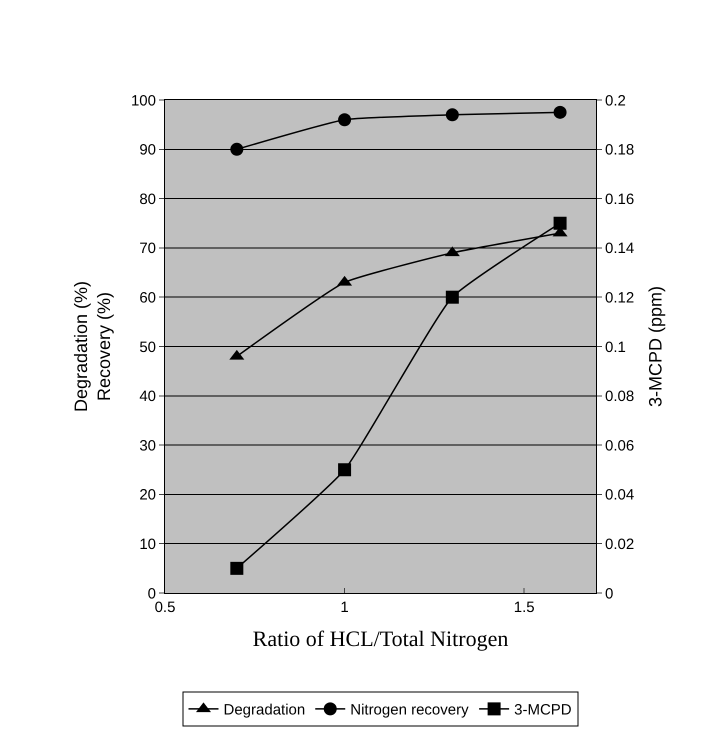 The image size is (716, 739). I want to click on y-tick-label: 40, so click(147, 397).